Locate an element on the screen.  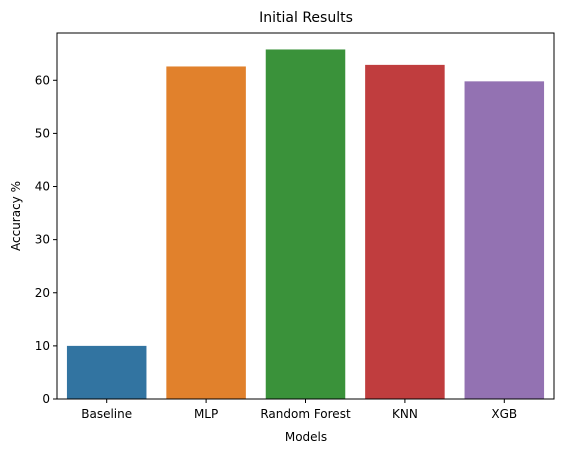
y-tick-label: 10 is located at coordinates (42, 346).